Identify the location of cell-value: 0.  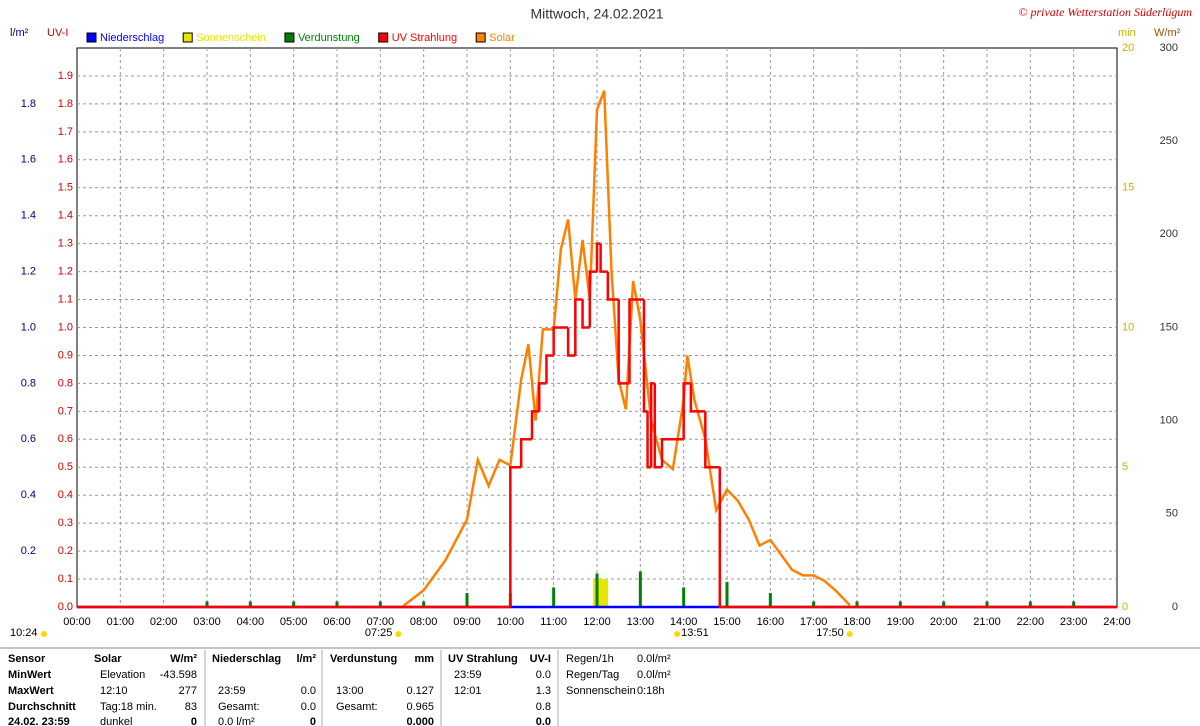
(313, 721).